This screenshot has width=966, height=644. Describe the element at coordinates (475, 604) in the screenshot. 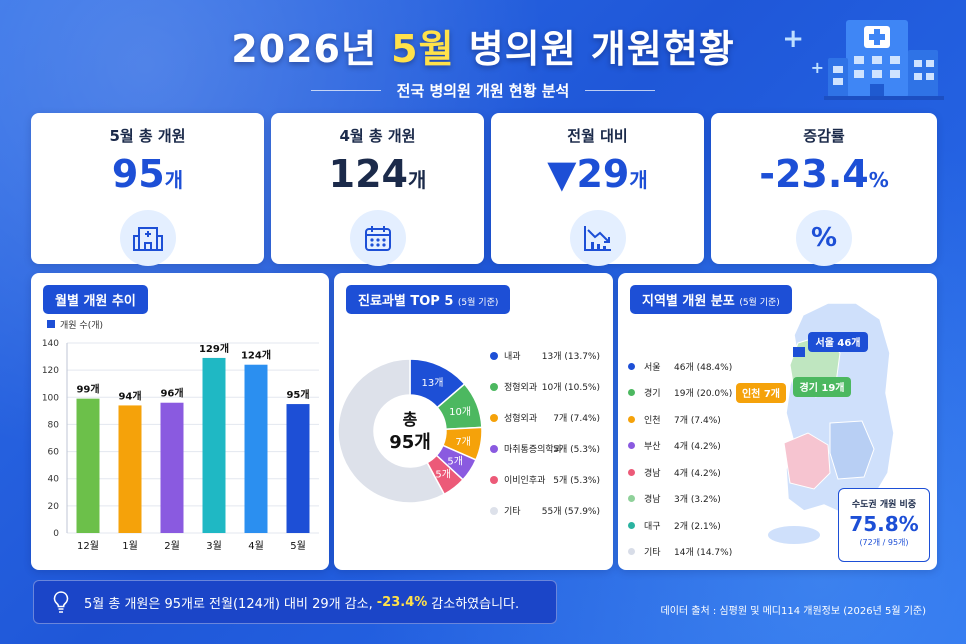

I see `note-text-end: 감소하였습니다.` at that location.